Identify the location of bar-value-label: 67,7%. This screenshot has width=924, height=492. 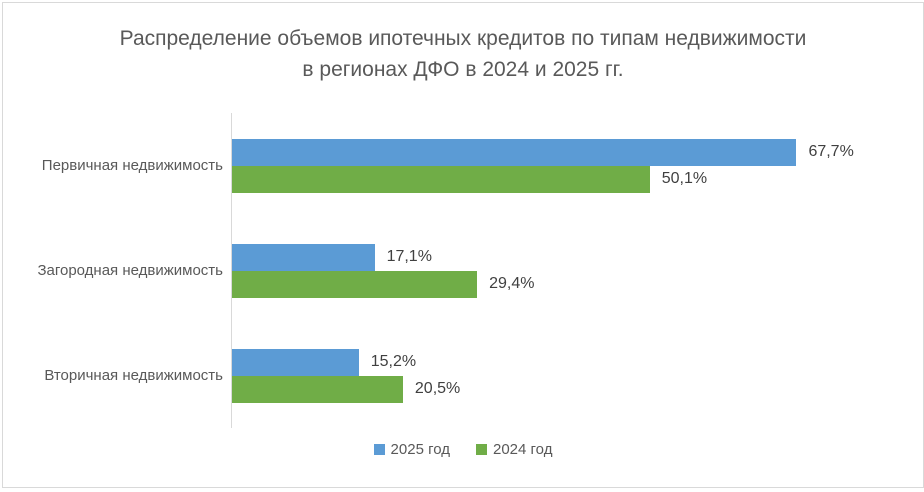
(831, 151).